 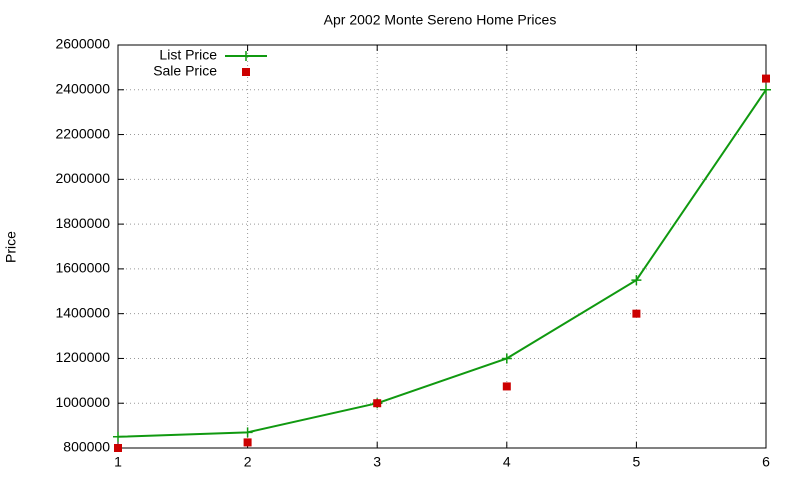 I want to click on y-axis-label: Price, so click(x=11, y=247).